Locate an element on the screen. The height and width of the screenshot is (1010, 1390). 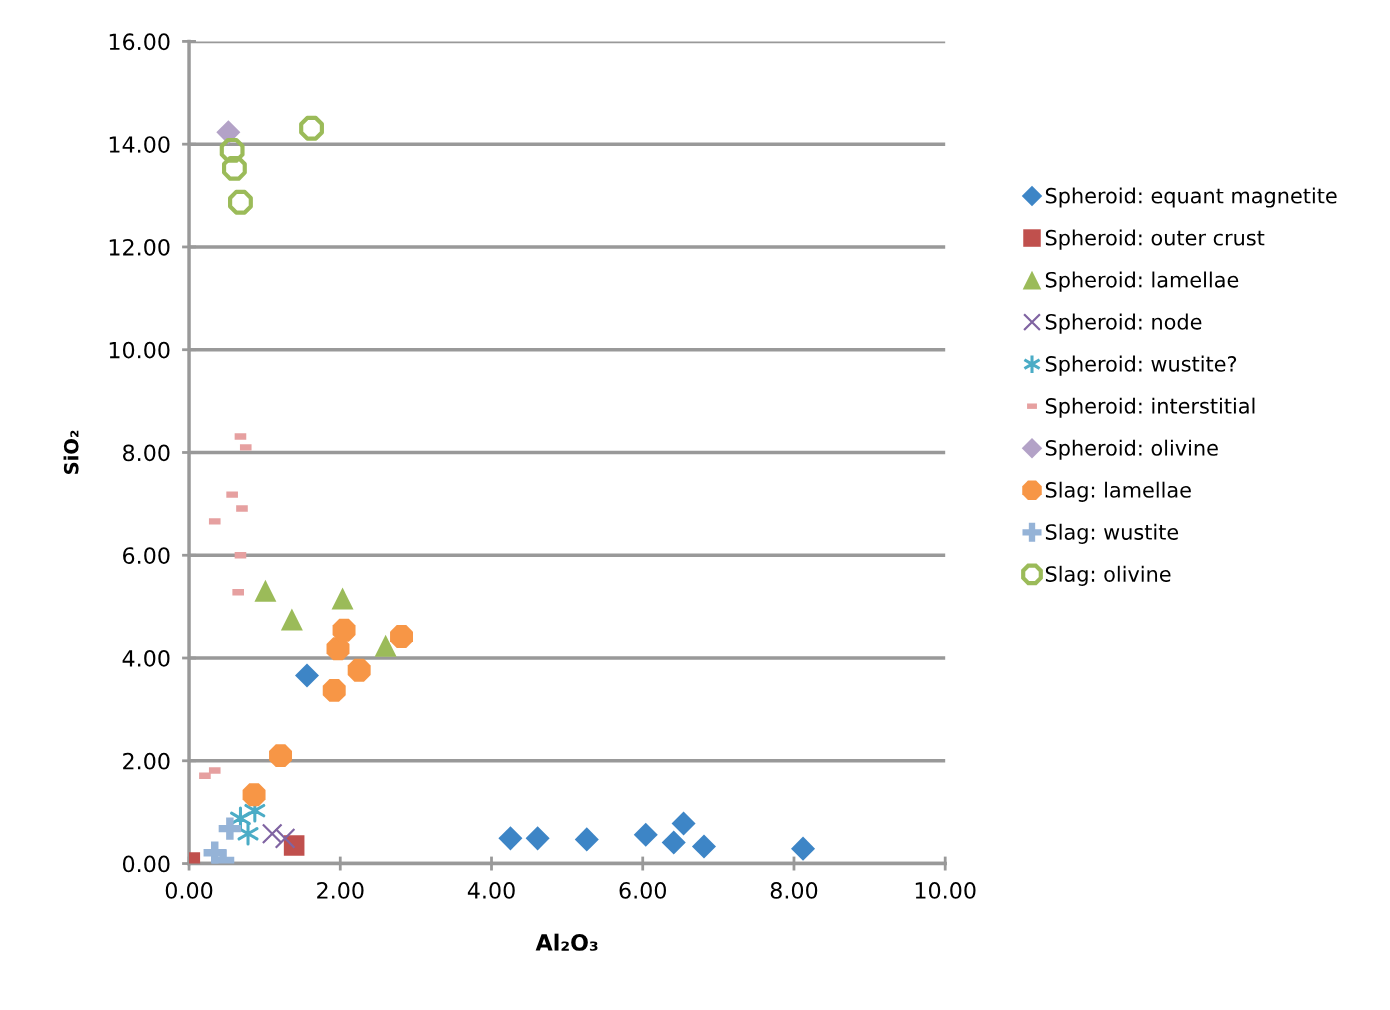
y-tick-label: 0.00 is located at coordinates (146, 864).